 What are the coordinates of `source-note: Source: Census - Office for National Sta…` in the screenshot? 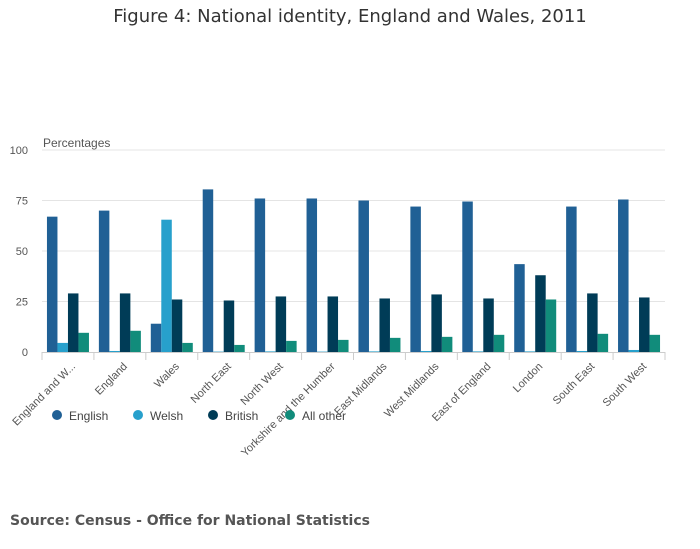 It's located at (190, 521).